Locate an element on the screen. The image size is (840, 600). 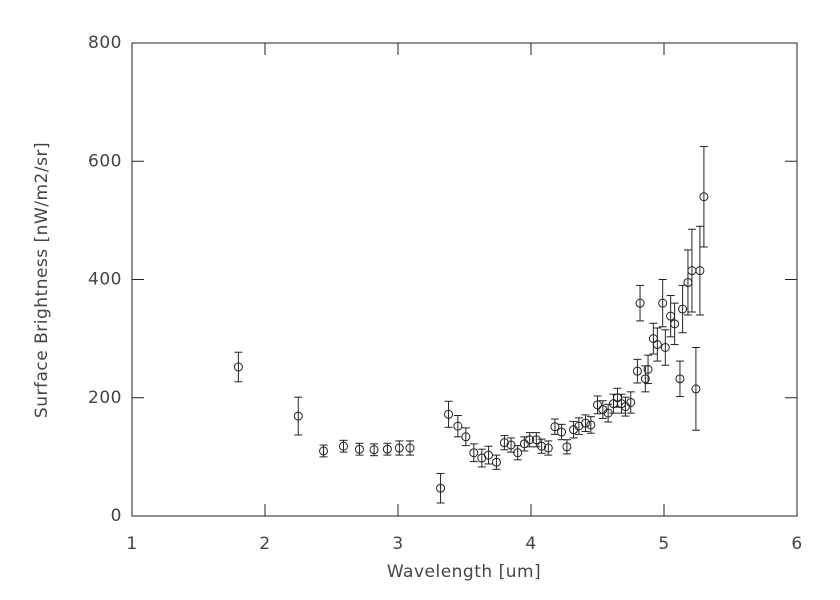
x-tick-label: 6 is located at coordinates (796, 544).